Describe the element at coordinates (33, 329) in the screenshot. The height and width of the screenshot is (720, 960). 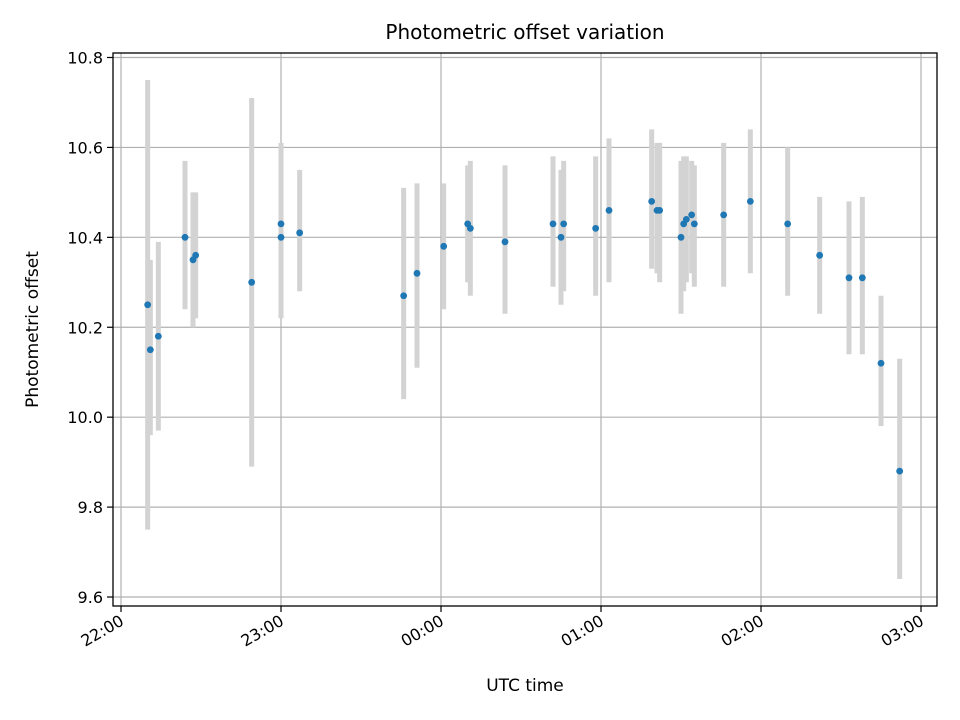
I see `y-axis-title: Photometric offset` at that location.